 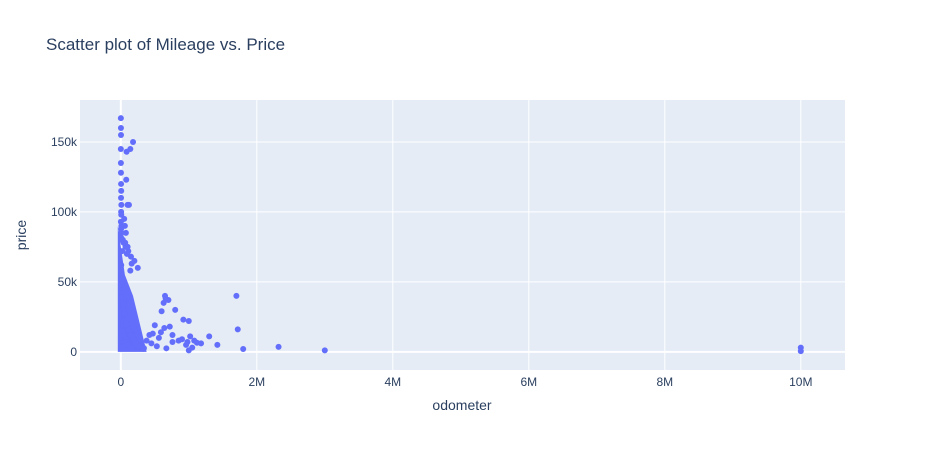 I want to click on chart-title: Scatter plot of Mileage vs. Price, so click(x=165, y=44).